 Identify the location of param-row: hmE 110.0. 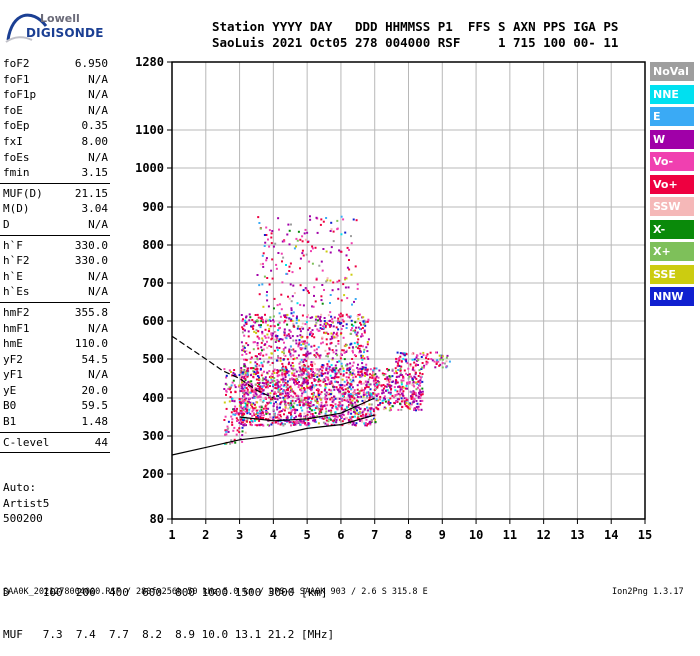
(58, 344).